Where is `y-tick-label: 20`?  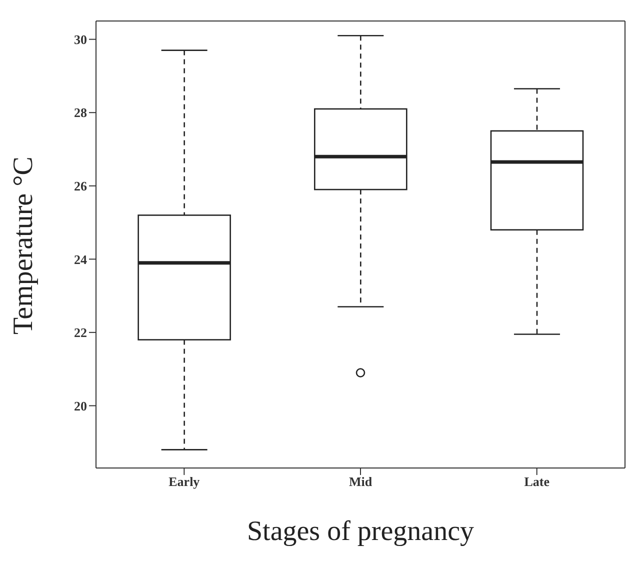 y-tick-label: 20 is located at coordinates (80, 406).